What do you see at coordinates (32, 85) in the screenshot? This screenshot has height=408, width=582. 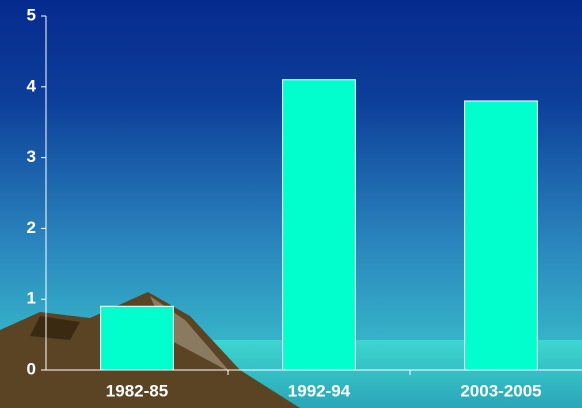 I see `y-tick-label: 4` at bounding box center [32, 85].